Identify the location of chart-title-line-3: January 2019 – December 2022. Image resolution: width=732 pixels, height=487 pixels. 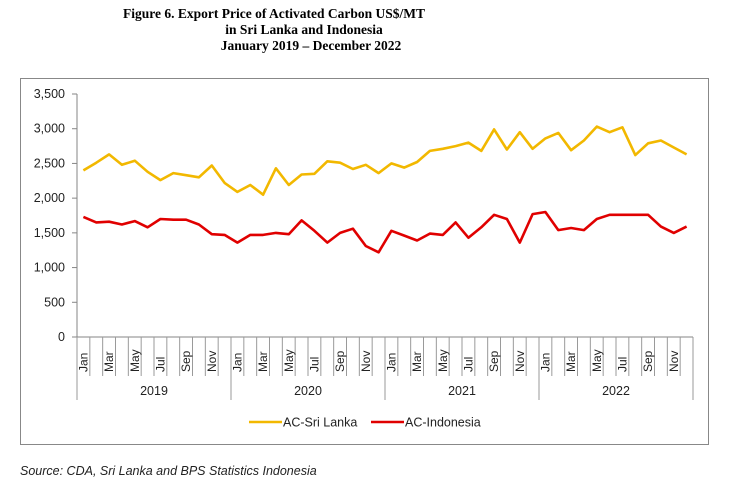
(311, 45).